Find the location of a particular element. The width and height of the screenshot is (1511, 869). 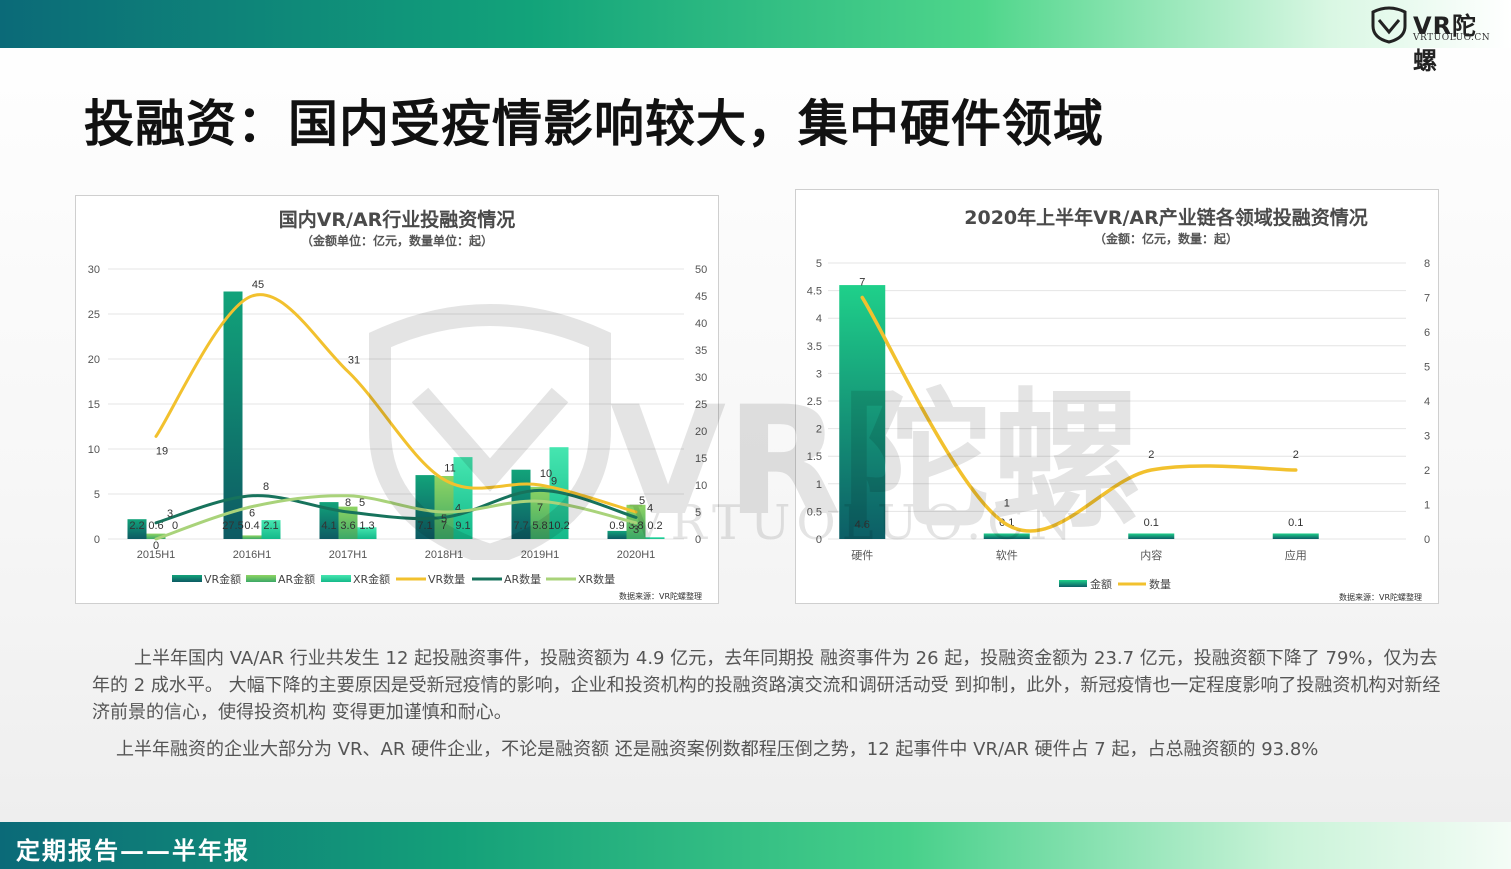

y2-tick-label: 6 is located at coordinates (1427, 333).